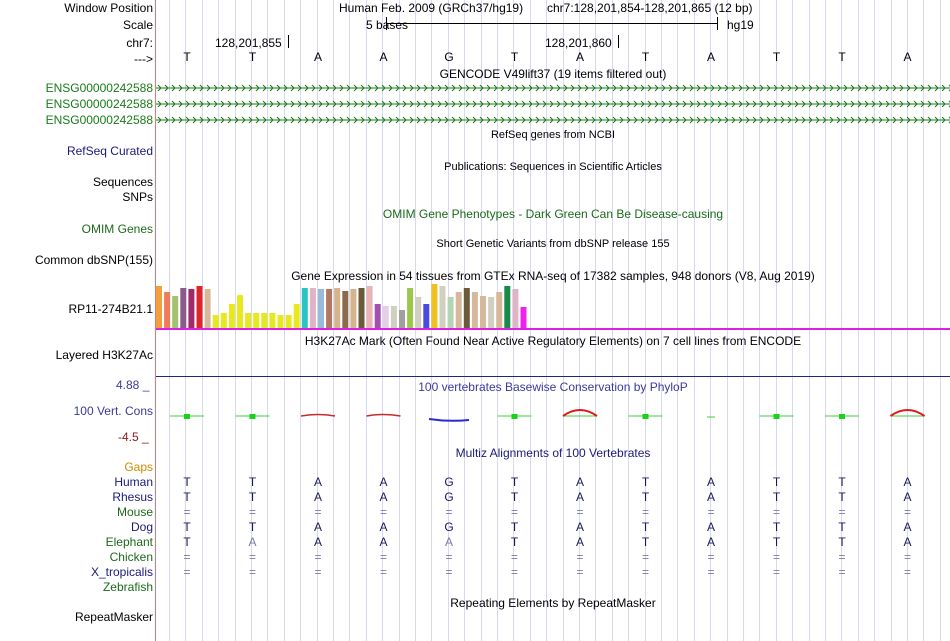  Describe the element at coordinates (104, 355) in the screenshot. I see `h3k27ac-label: Layered H3K27Ac` at that location.